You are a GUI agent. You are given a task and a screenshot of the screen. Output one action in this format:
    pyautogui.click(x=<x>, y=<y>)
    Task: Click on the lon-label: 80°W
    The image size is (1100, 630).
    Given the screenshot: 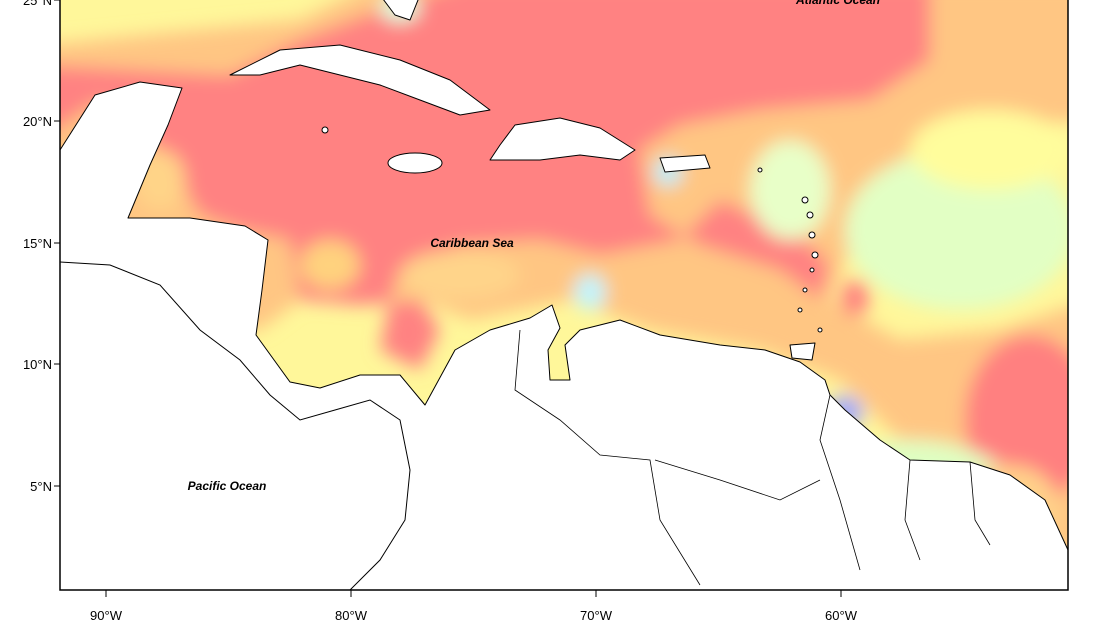 What is the action you would take?
    pyautogui.click(x=351, y=615)
    